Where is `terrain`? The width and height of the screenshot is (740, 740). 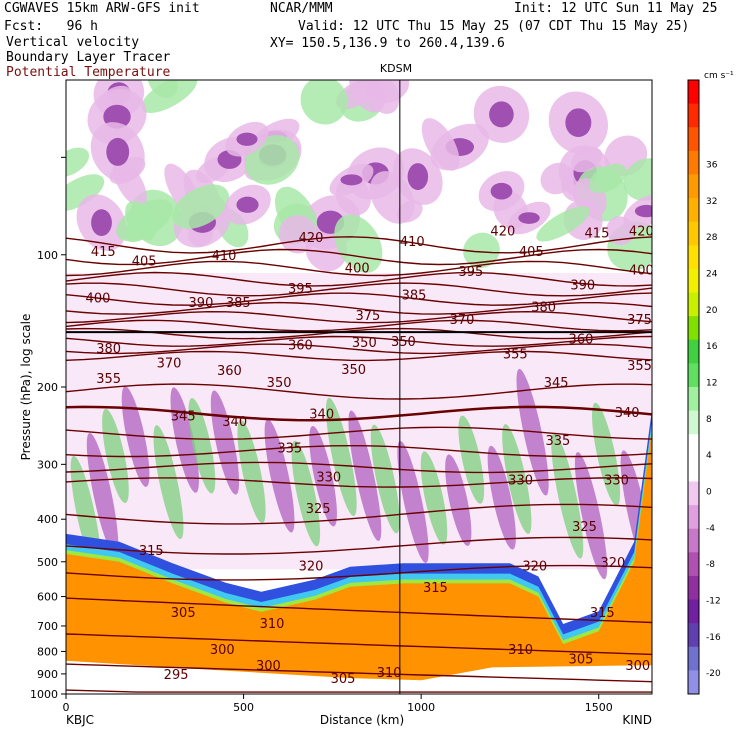
terrain is located at coordinates (359, 677).